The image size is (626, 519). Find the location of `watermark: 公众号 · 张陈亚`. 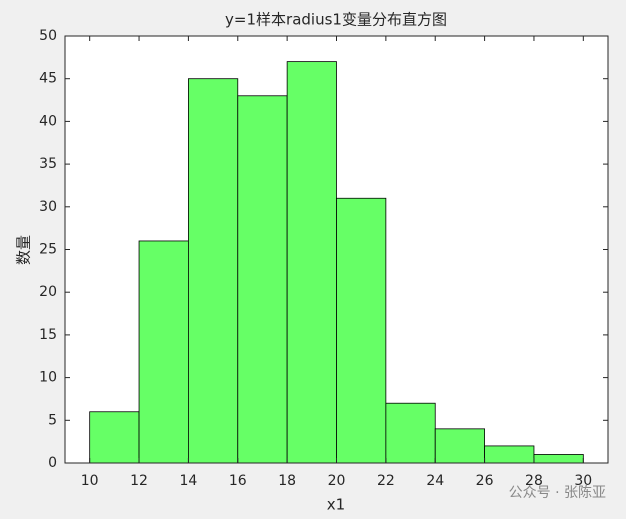

watermark: 公众号 · 张陈亚 is located at coordinates (557, 492).